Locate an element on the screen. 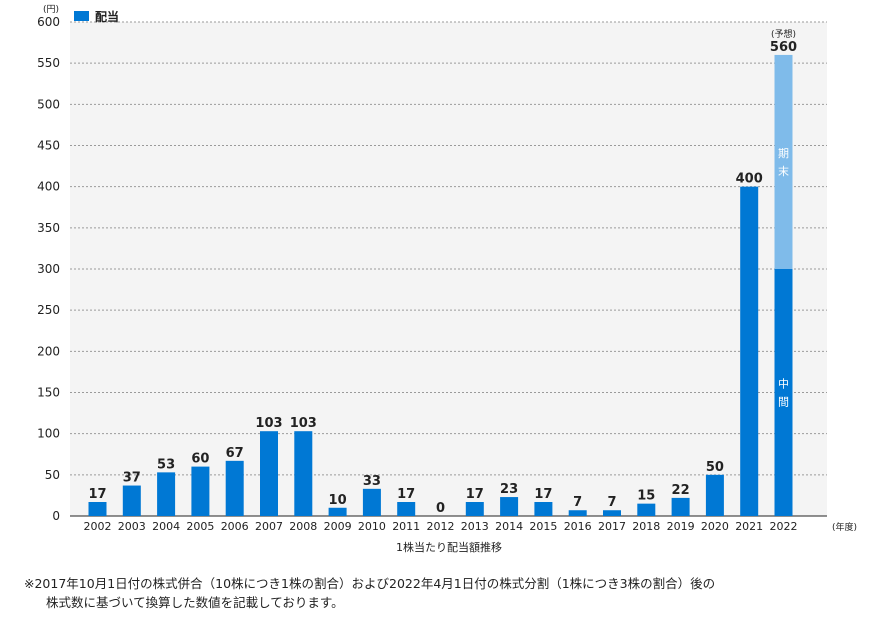 This screenshot has width=870, height=642. x-tick-label: 2009 is located at coordinates (338, 526).